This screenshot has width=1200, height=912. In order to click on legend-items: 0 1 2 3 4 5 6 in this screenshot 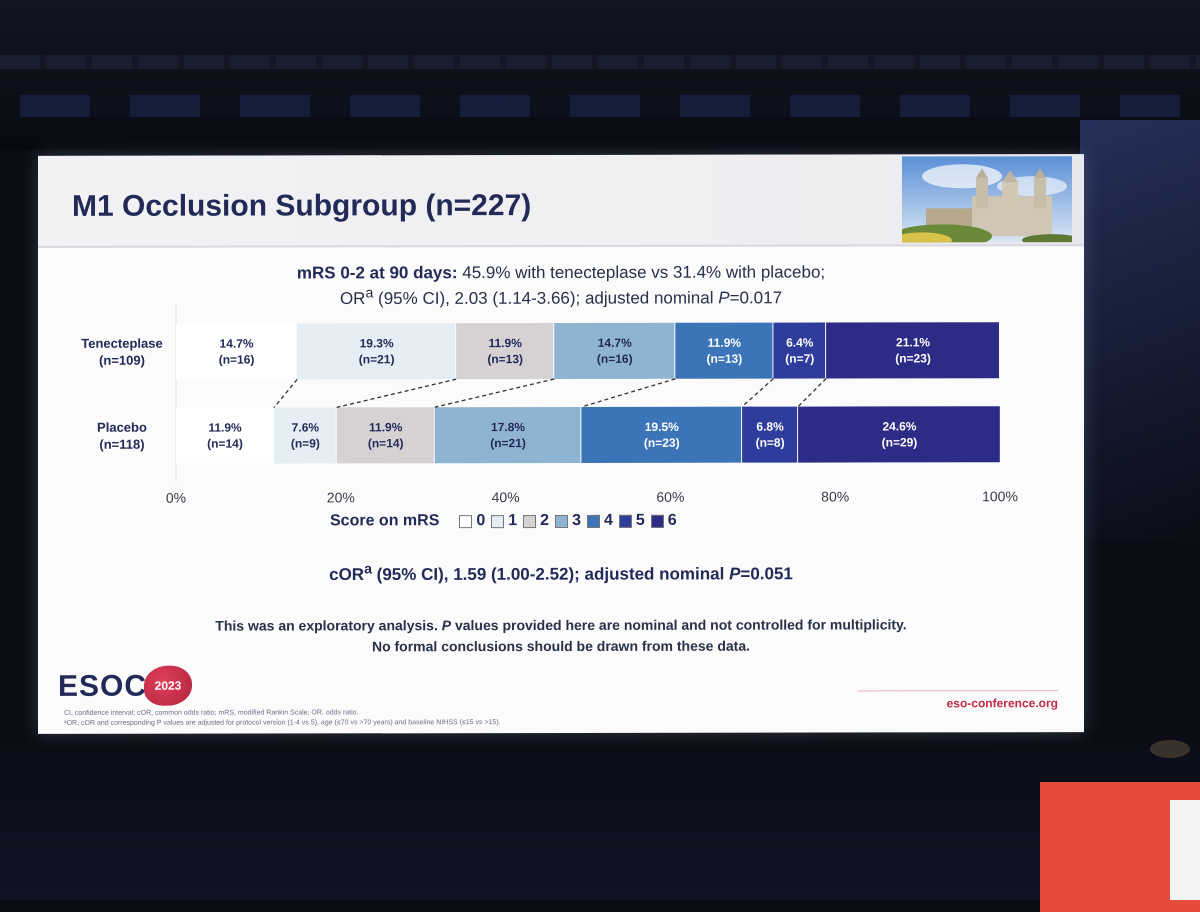, I will do `click(570, 521)`.